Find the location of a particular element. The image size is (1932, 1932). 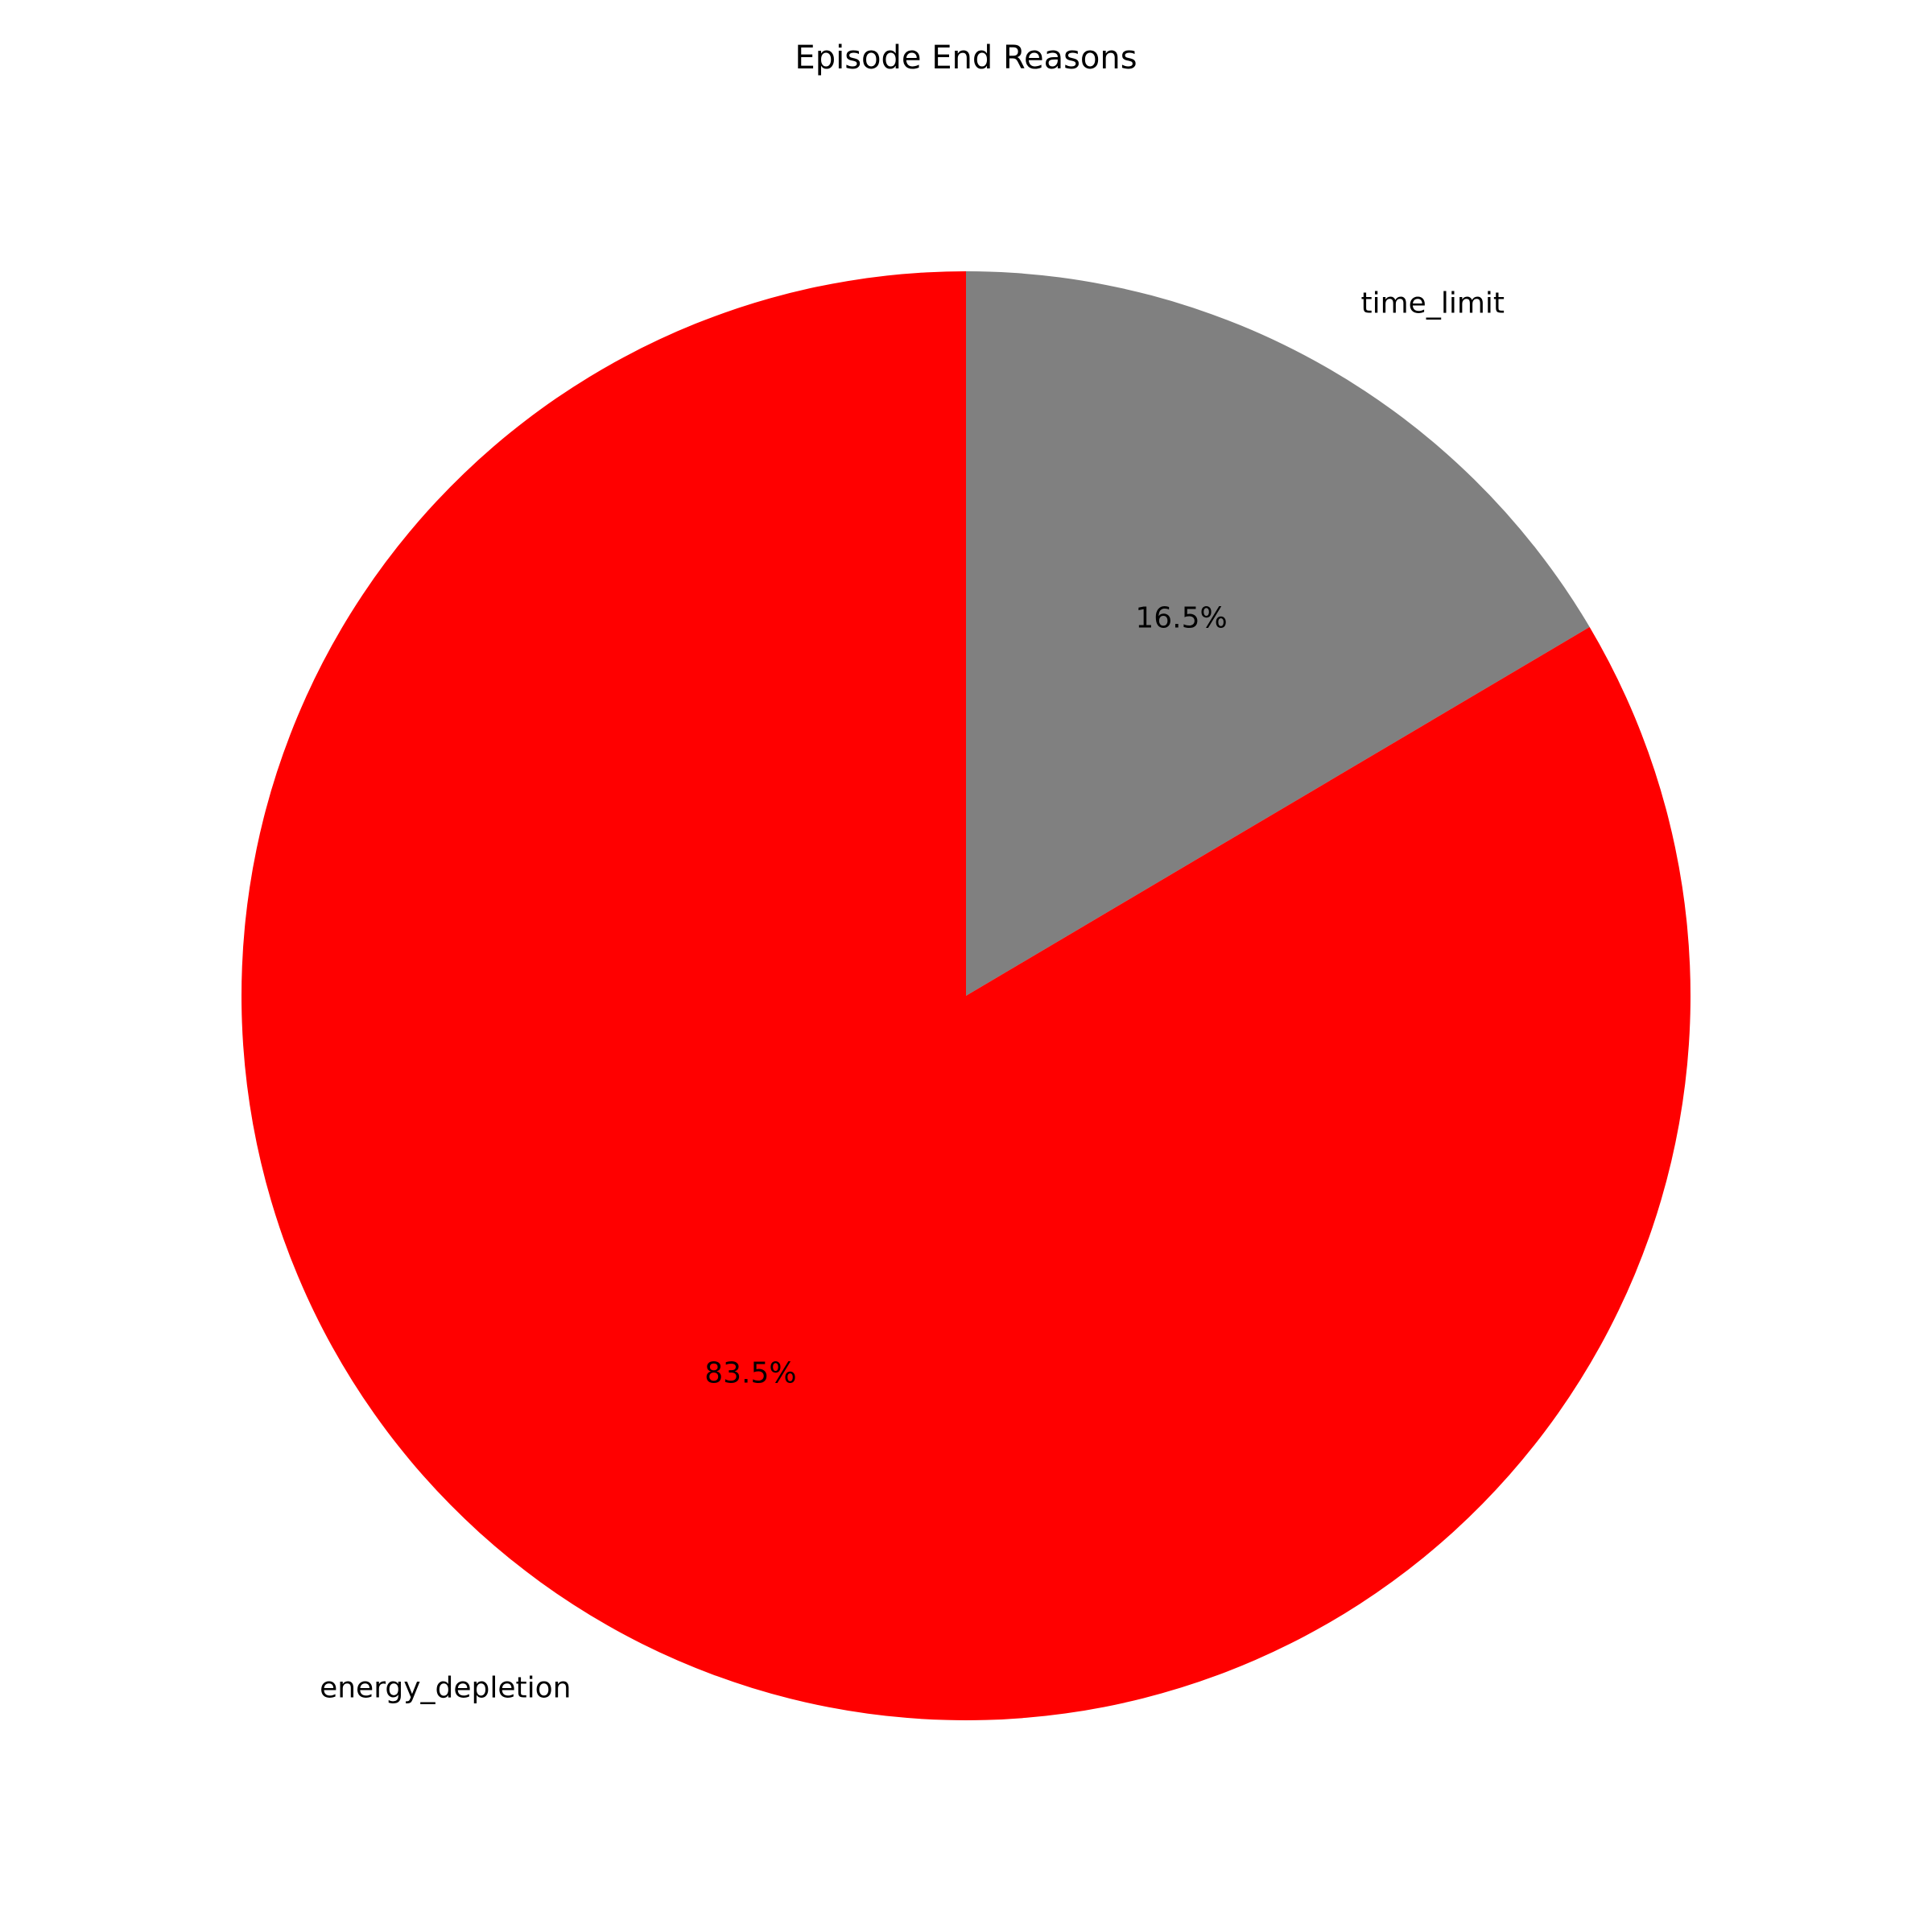

slice-label-energy-depletion: energy_depletion is located at coordinates (445, 1688).